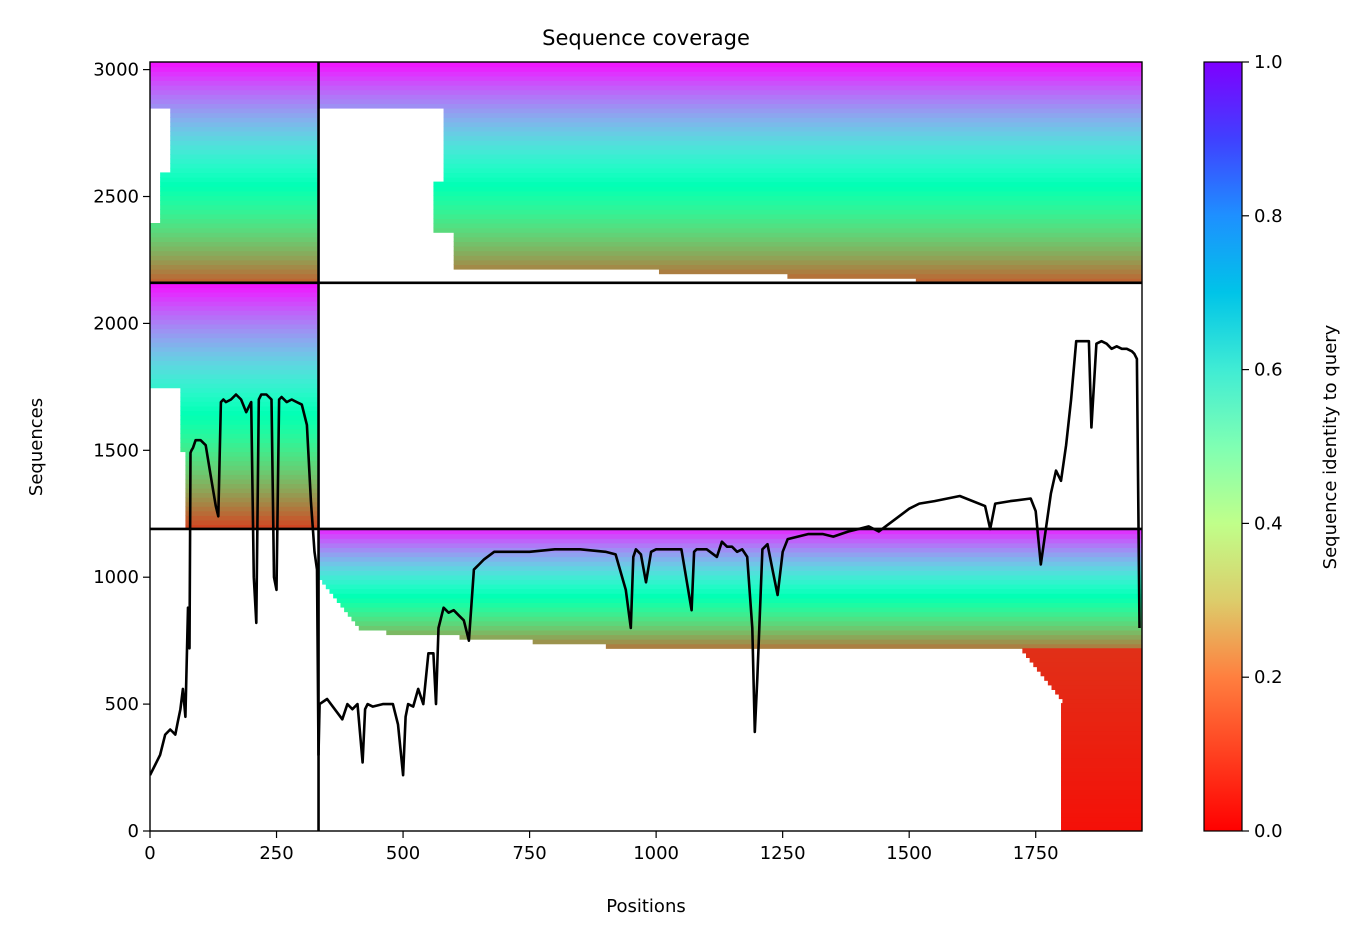 The height and width of the screenshot is (939, 1364). What do you see at coordinates (1268, 370) in the screenshot?
I see `colorbar-tick-label: 0.6` at bounding box center [1268, 370].